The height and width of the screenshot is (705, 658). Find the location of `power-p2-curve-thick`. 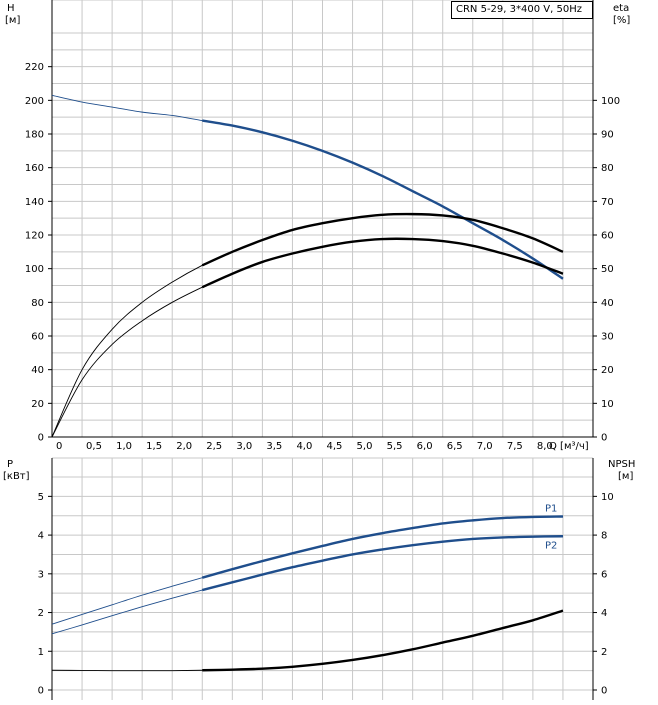

power-p2-curve-thick is located at coordinates (382, 563).